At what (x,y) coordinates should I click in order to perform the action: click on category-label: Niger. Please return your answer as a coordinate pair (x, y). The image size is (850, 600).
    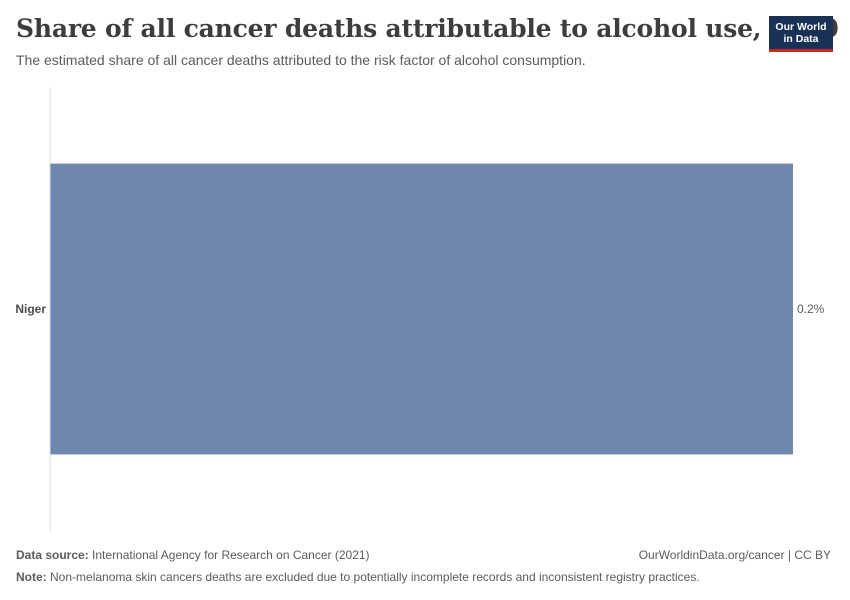
    Looking at the image, I should click on (30, 309).